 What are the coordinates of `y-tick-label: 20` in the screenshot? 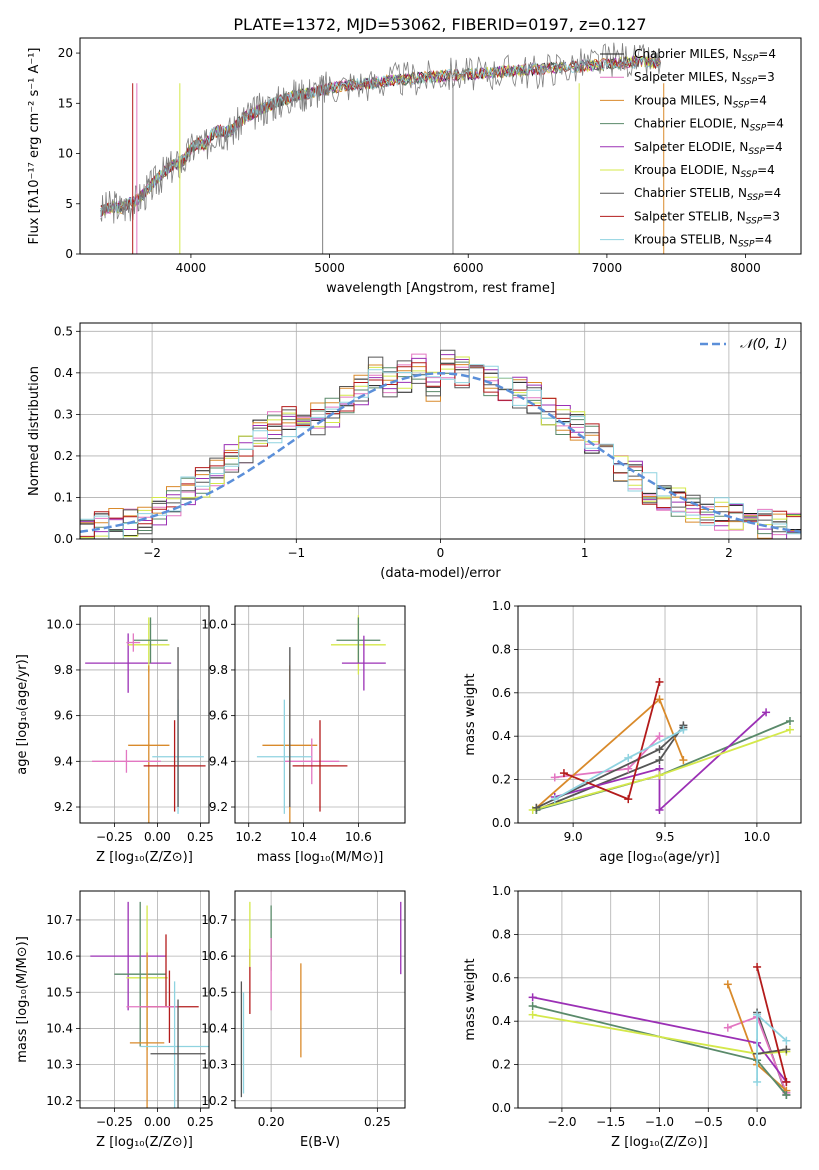 It's located at (65, 53).